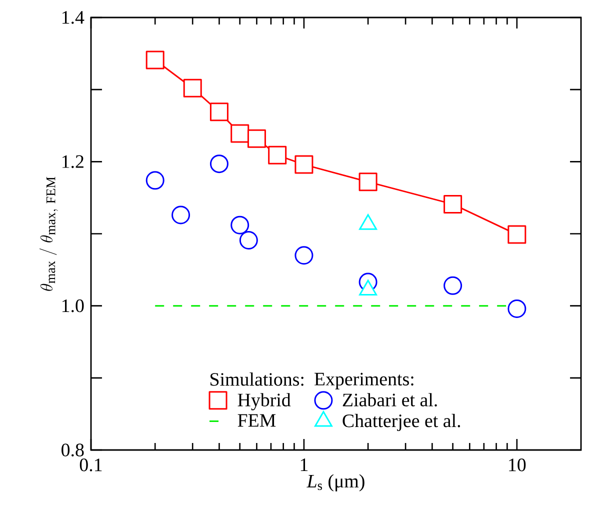  What do you see at coordinates (364, 381) in the screenshot?
I see `annotation: Experiments:` at bounding box center [364, 381].